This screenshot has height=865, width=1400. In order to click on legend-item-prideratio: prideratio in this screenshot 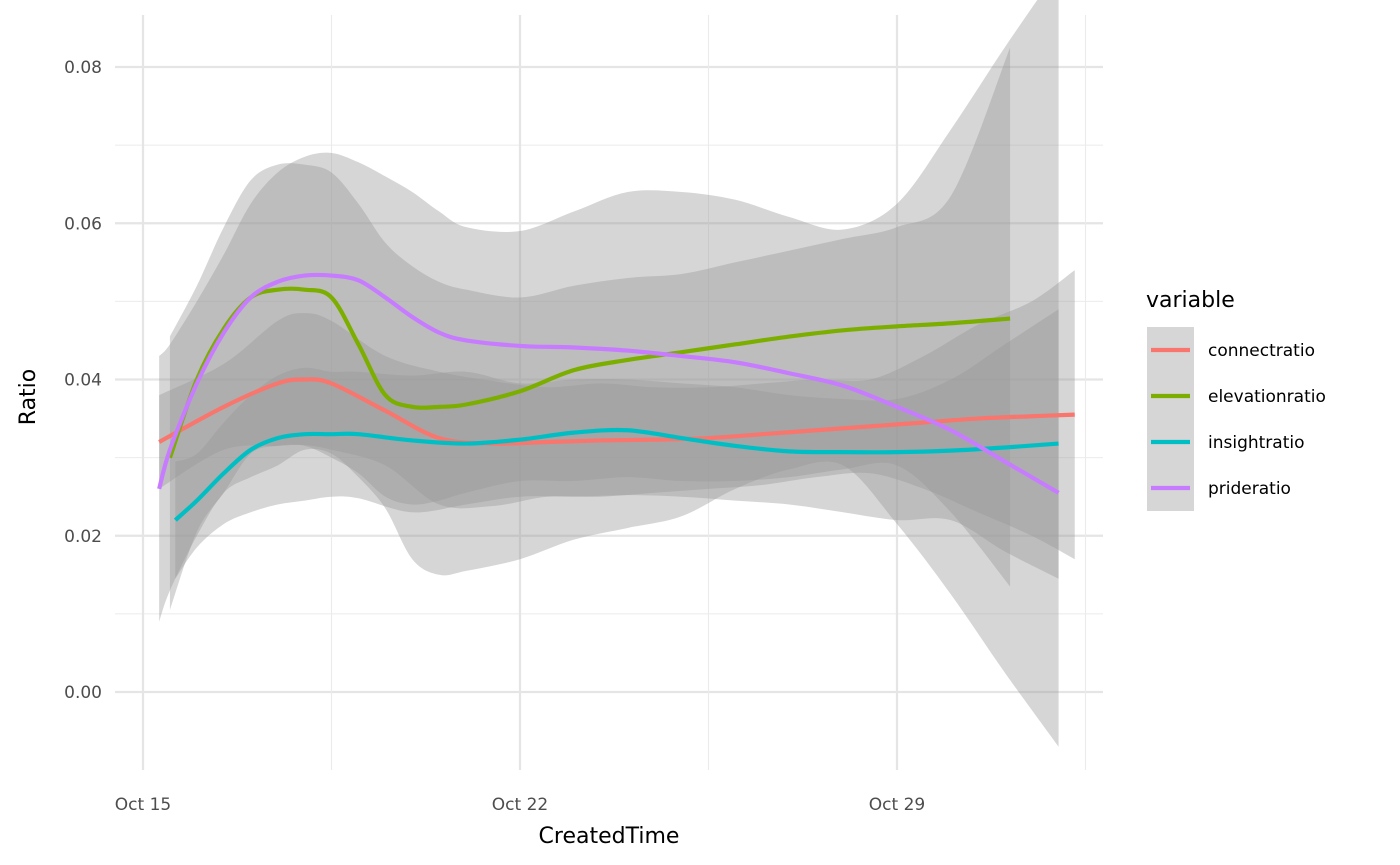, I will do `click(1219, 488)`.